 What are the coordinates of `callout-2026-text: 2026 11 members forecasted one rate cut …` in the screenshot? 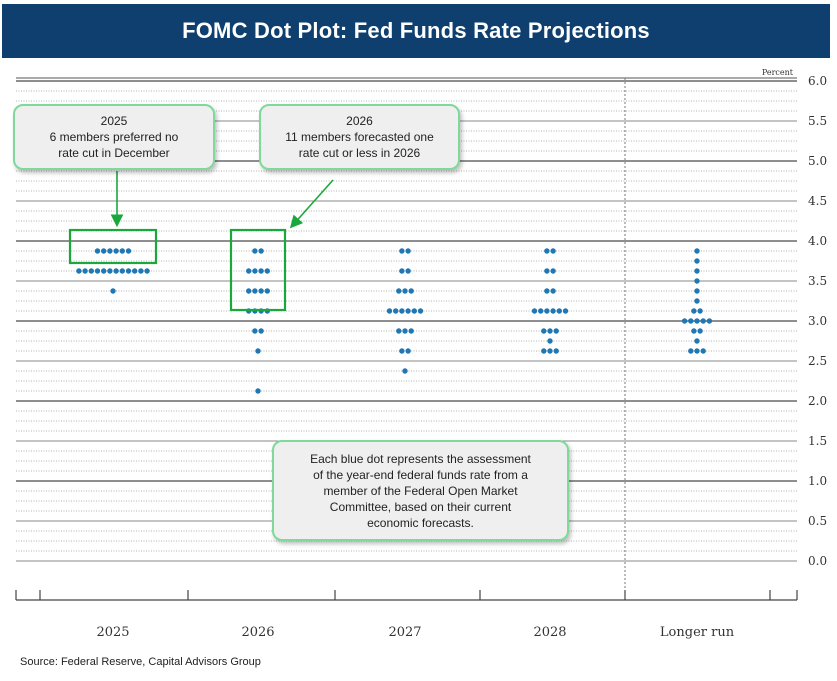 It's located at (359, 137).